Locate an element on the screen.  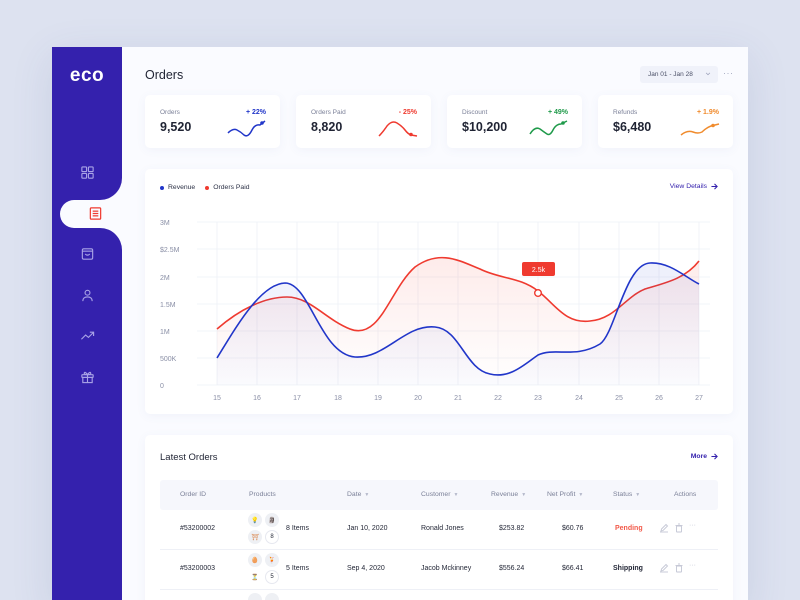
active-tab-background is located at coordinates (95, 214).